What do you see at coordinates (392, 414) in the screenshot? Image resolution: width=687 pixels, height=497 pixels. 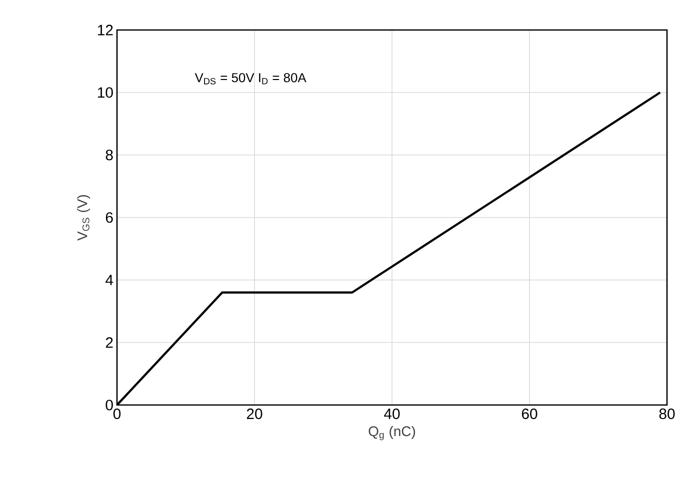 I see `x-tick-label: 40` at bounding box center [392, 414].